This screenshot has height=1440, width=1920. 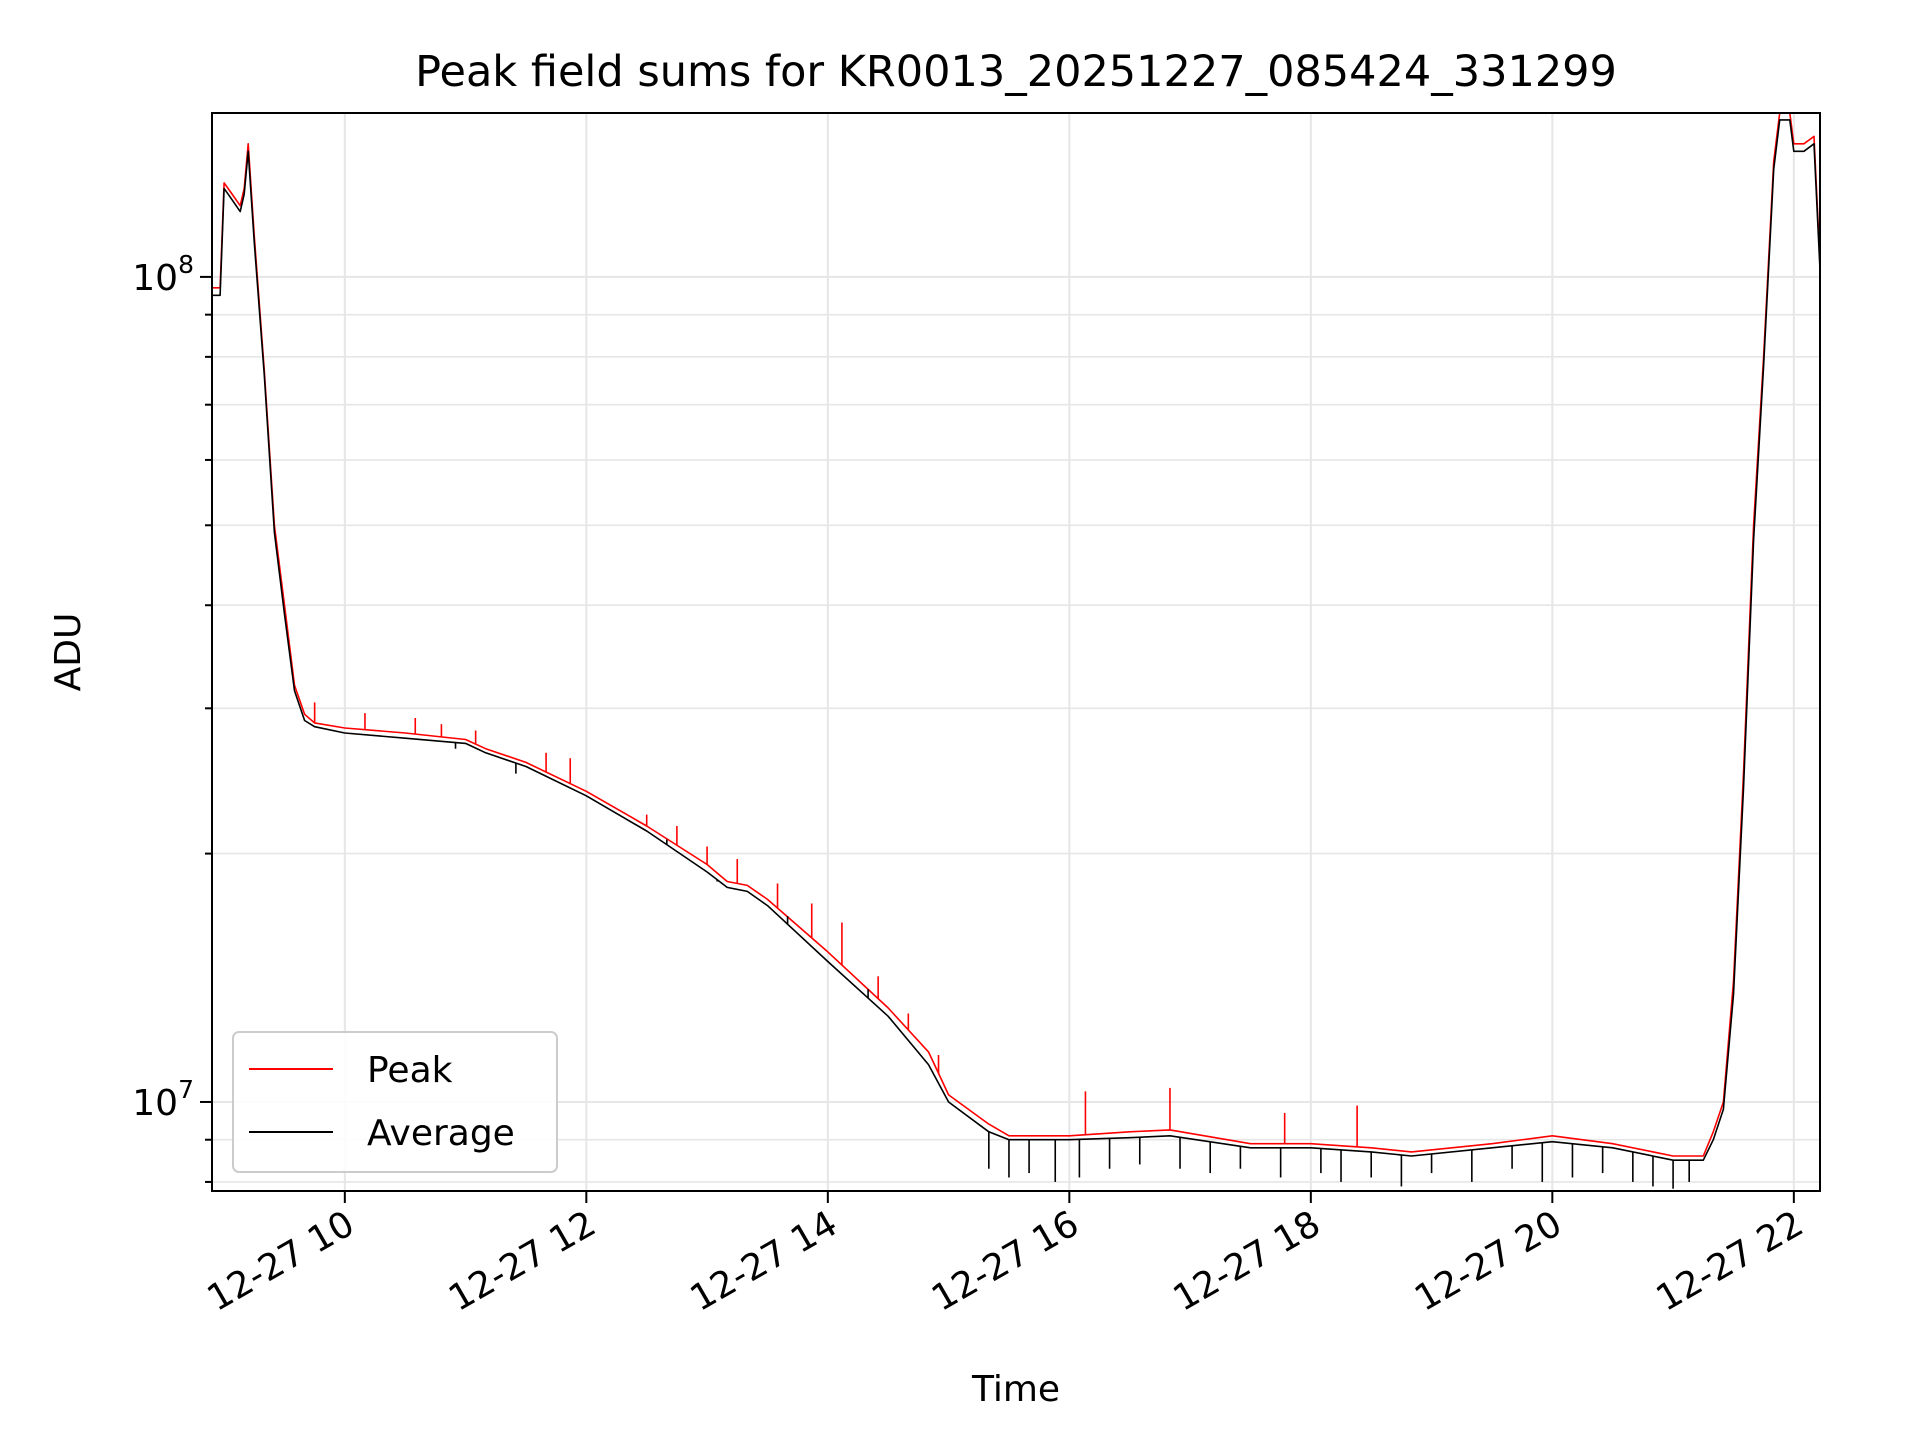 What do you see at coordinates (163, 274) in the screenshot?
I see `y-tick-label: 10⁸` at bounding box center [163, 274].